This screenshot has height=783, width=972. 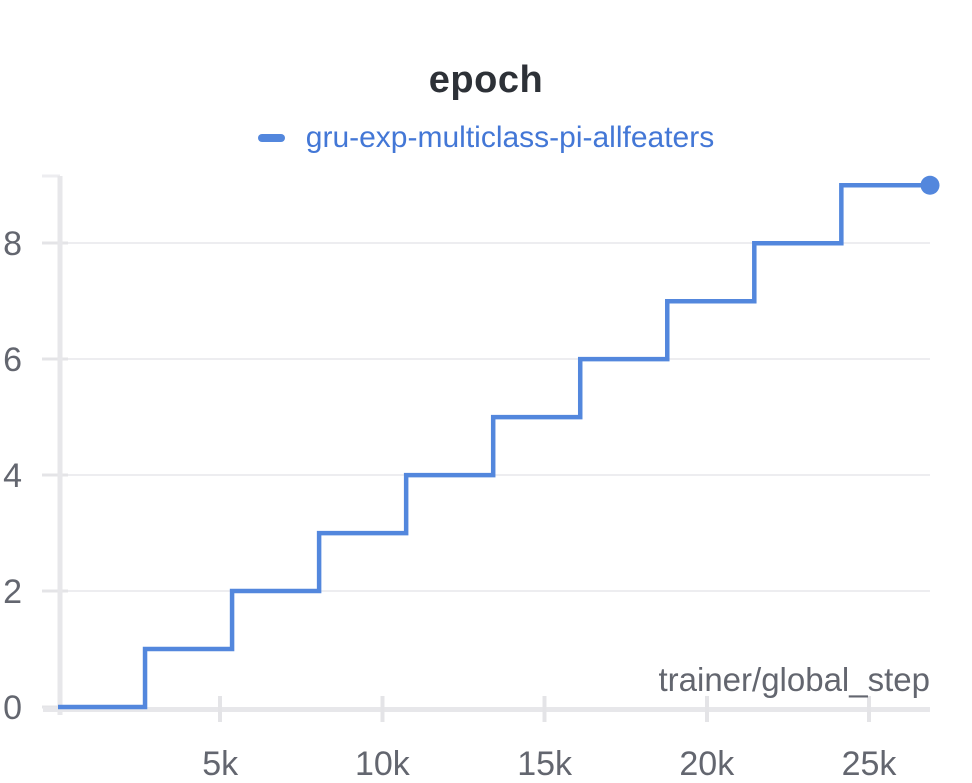 I want to click on x-tick-label-15k: 15k, so click(x=545, y=764).